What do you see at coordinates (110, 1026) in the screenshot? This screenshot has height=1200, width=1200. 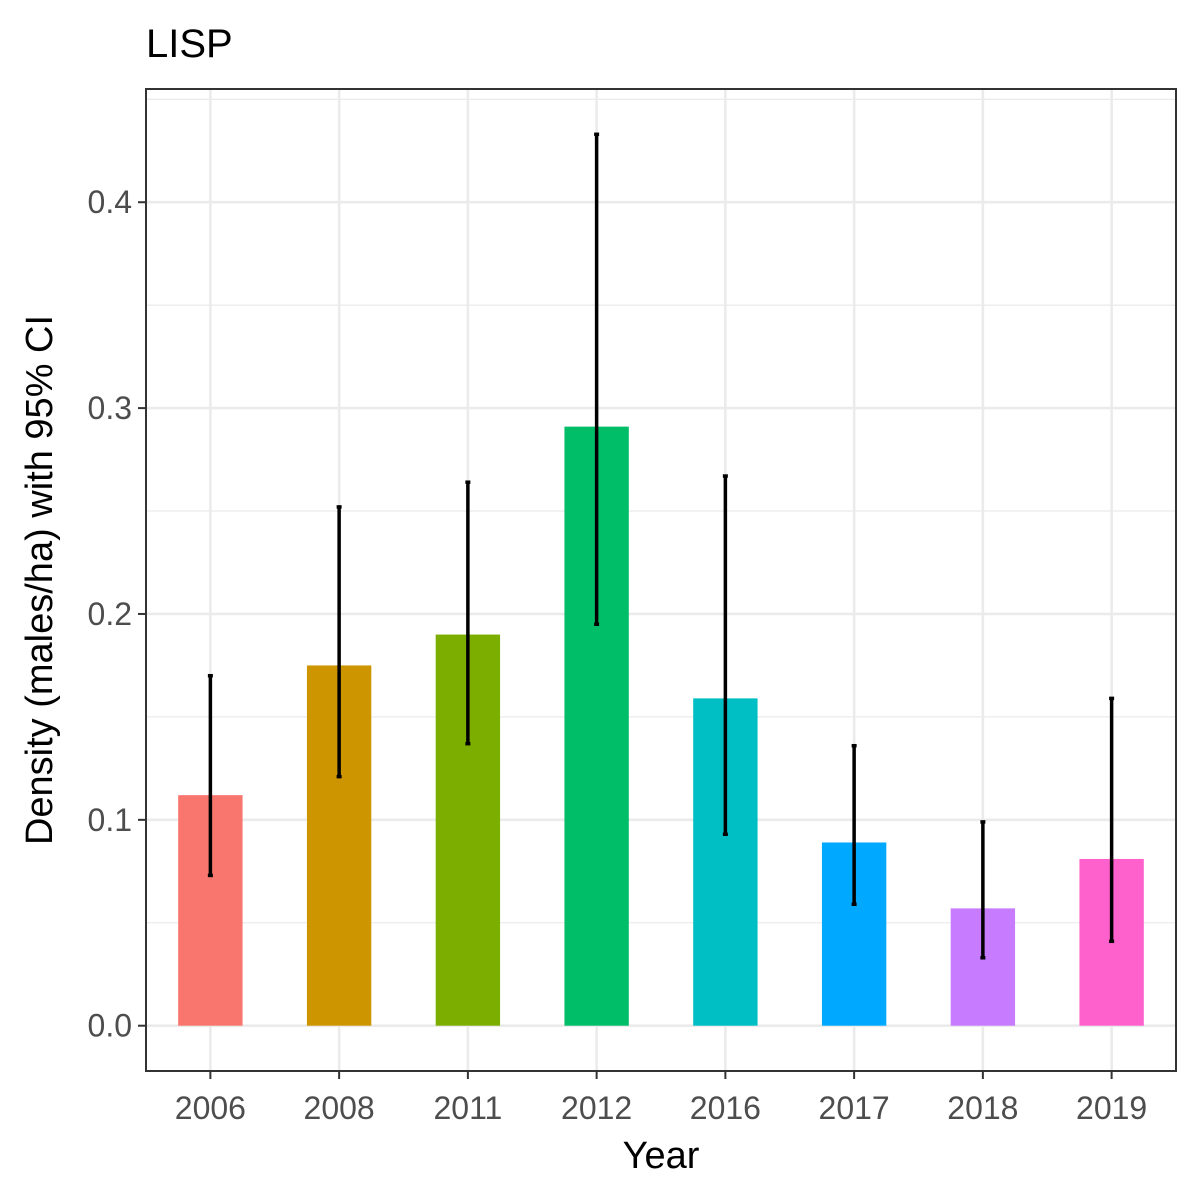 I see `y-tick-label: 0.0` at bounding box center [110, 1026].